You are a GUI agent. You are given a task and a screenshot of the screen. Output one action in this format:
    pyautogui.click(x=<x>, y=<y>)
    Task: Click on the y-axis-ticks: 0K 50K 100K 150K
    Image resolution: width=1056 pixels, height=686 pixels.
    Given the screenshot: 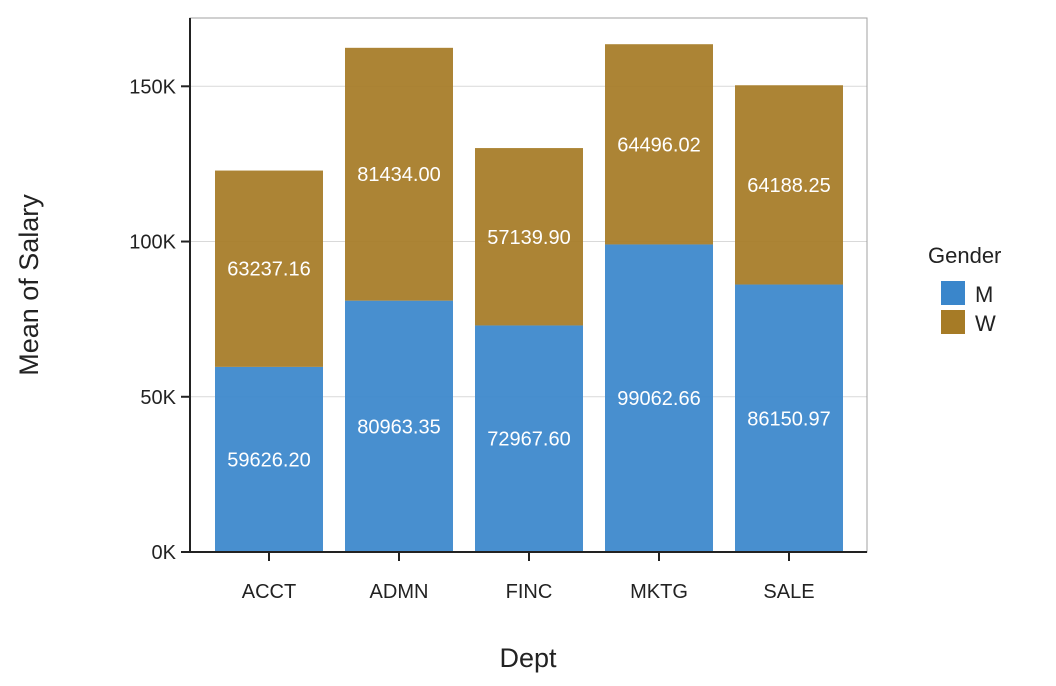 What is the action you would take?
    pyautogui.click(x=159, y=320)
    